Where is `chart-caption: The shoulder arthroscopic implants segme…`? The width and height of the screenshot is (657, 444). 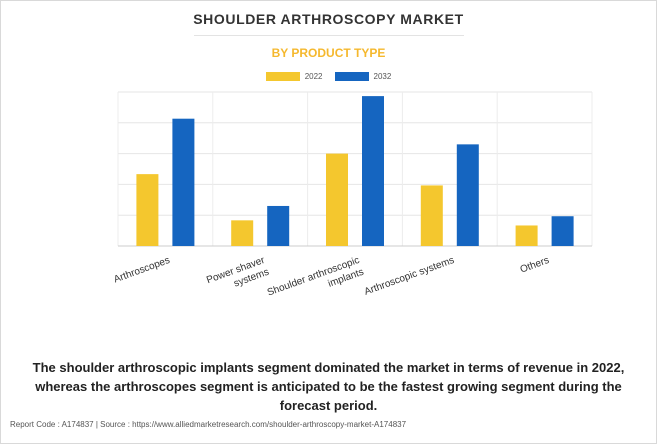 chart-caption: The shoulder arthroscopic implants segme… is located at coordinates (328, 386).